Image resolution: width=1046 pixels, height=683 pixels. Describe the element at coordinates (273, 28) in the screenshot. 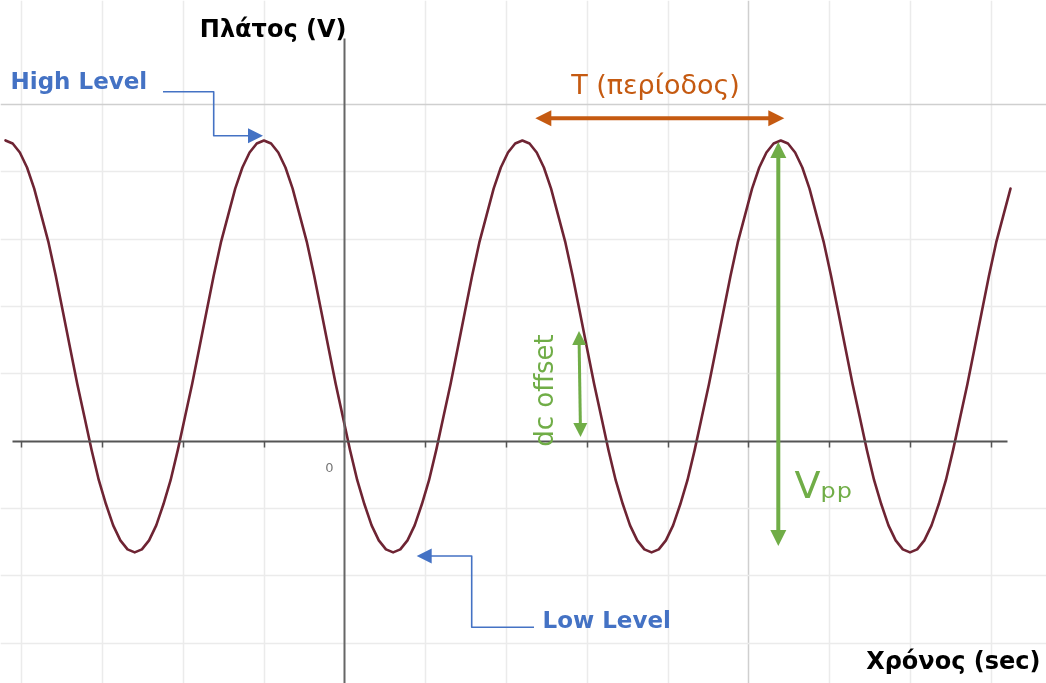

I see `y-axis-title: Πλάτος (V)` at that location.